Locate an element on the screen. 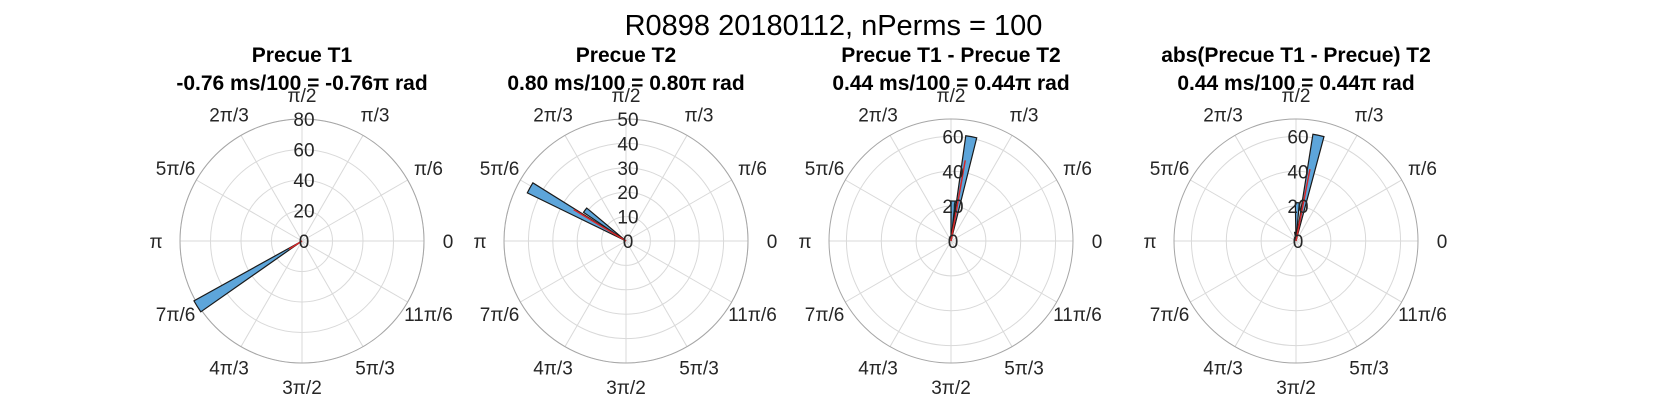  r-tick-label: 50 is located at coordinates (627, 120).